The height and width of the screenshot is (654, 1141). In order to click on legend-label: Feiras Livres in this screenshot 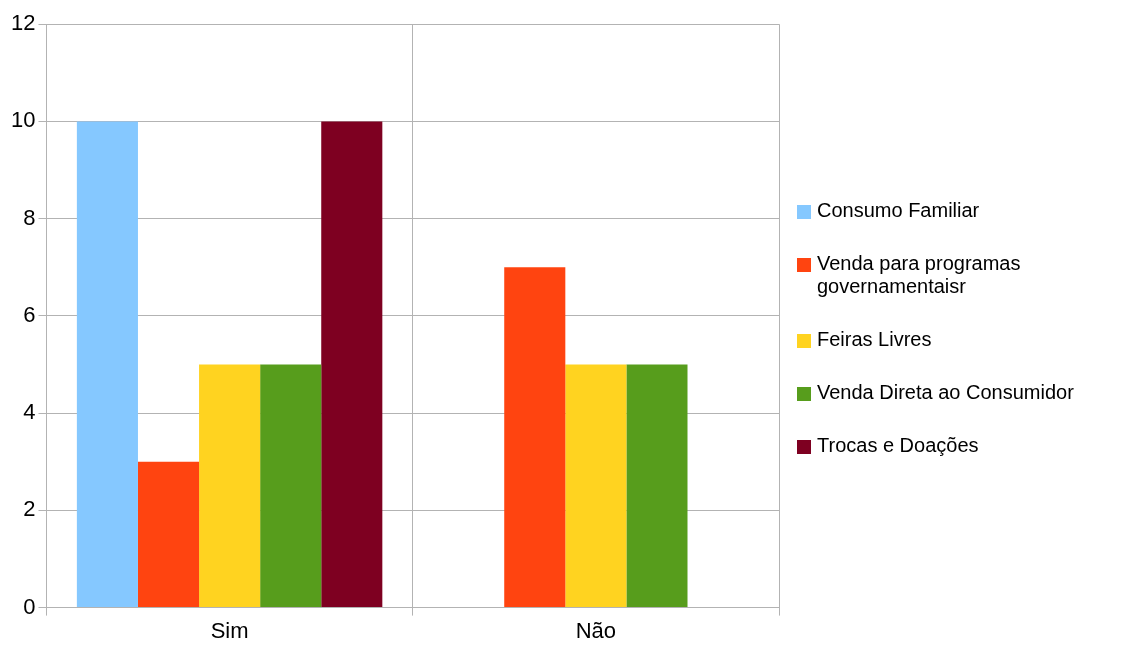, I will do `click(875, 339)`.